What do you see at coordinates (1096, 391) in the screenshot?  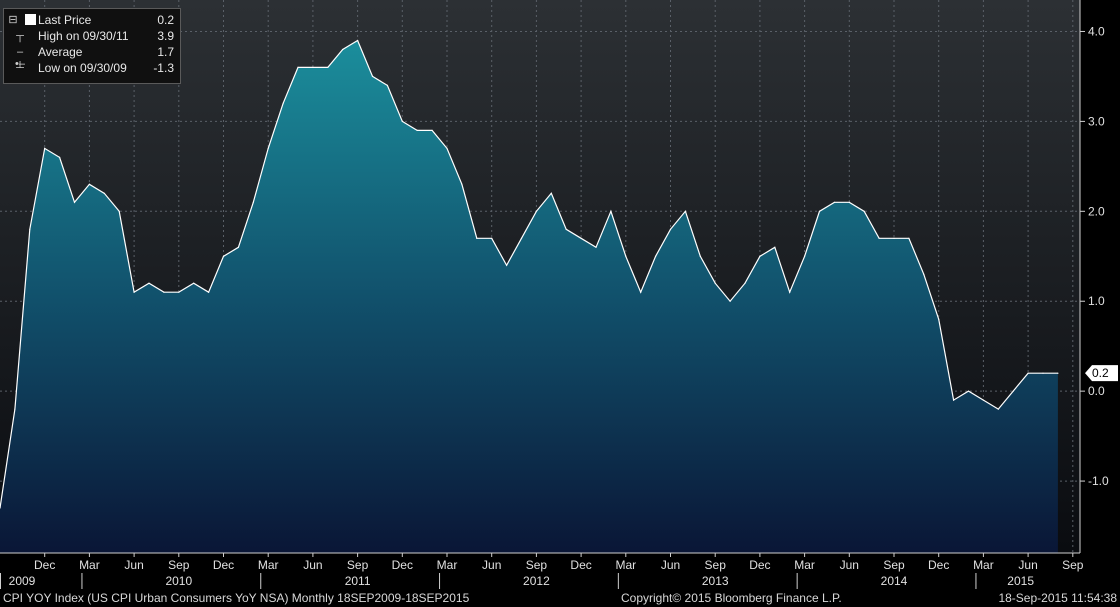 I see `y-tick-label: 0.0` at bounding box center [1096, 391].